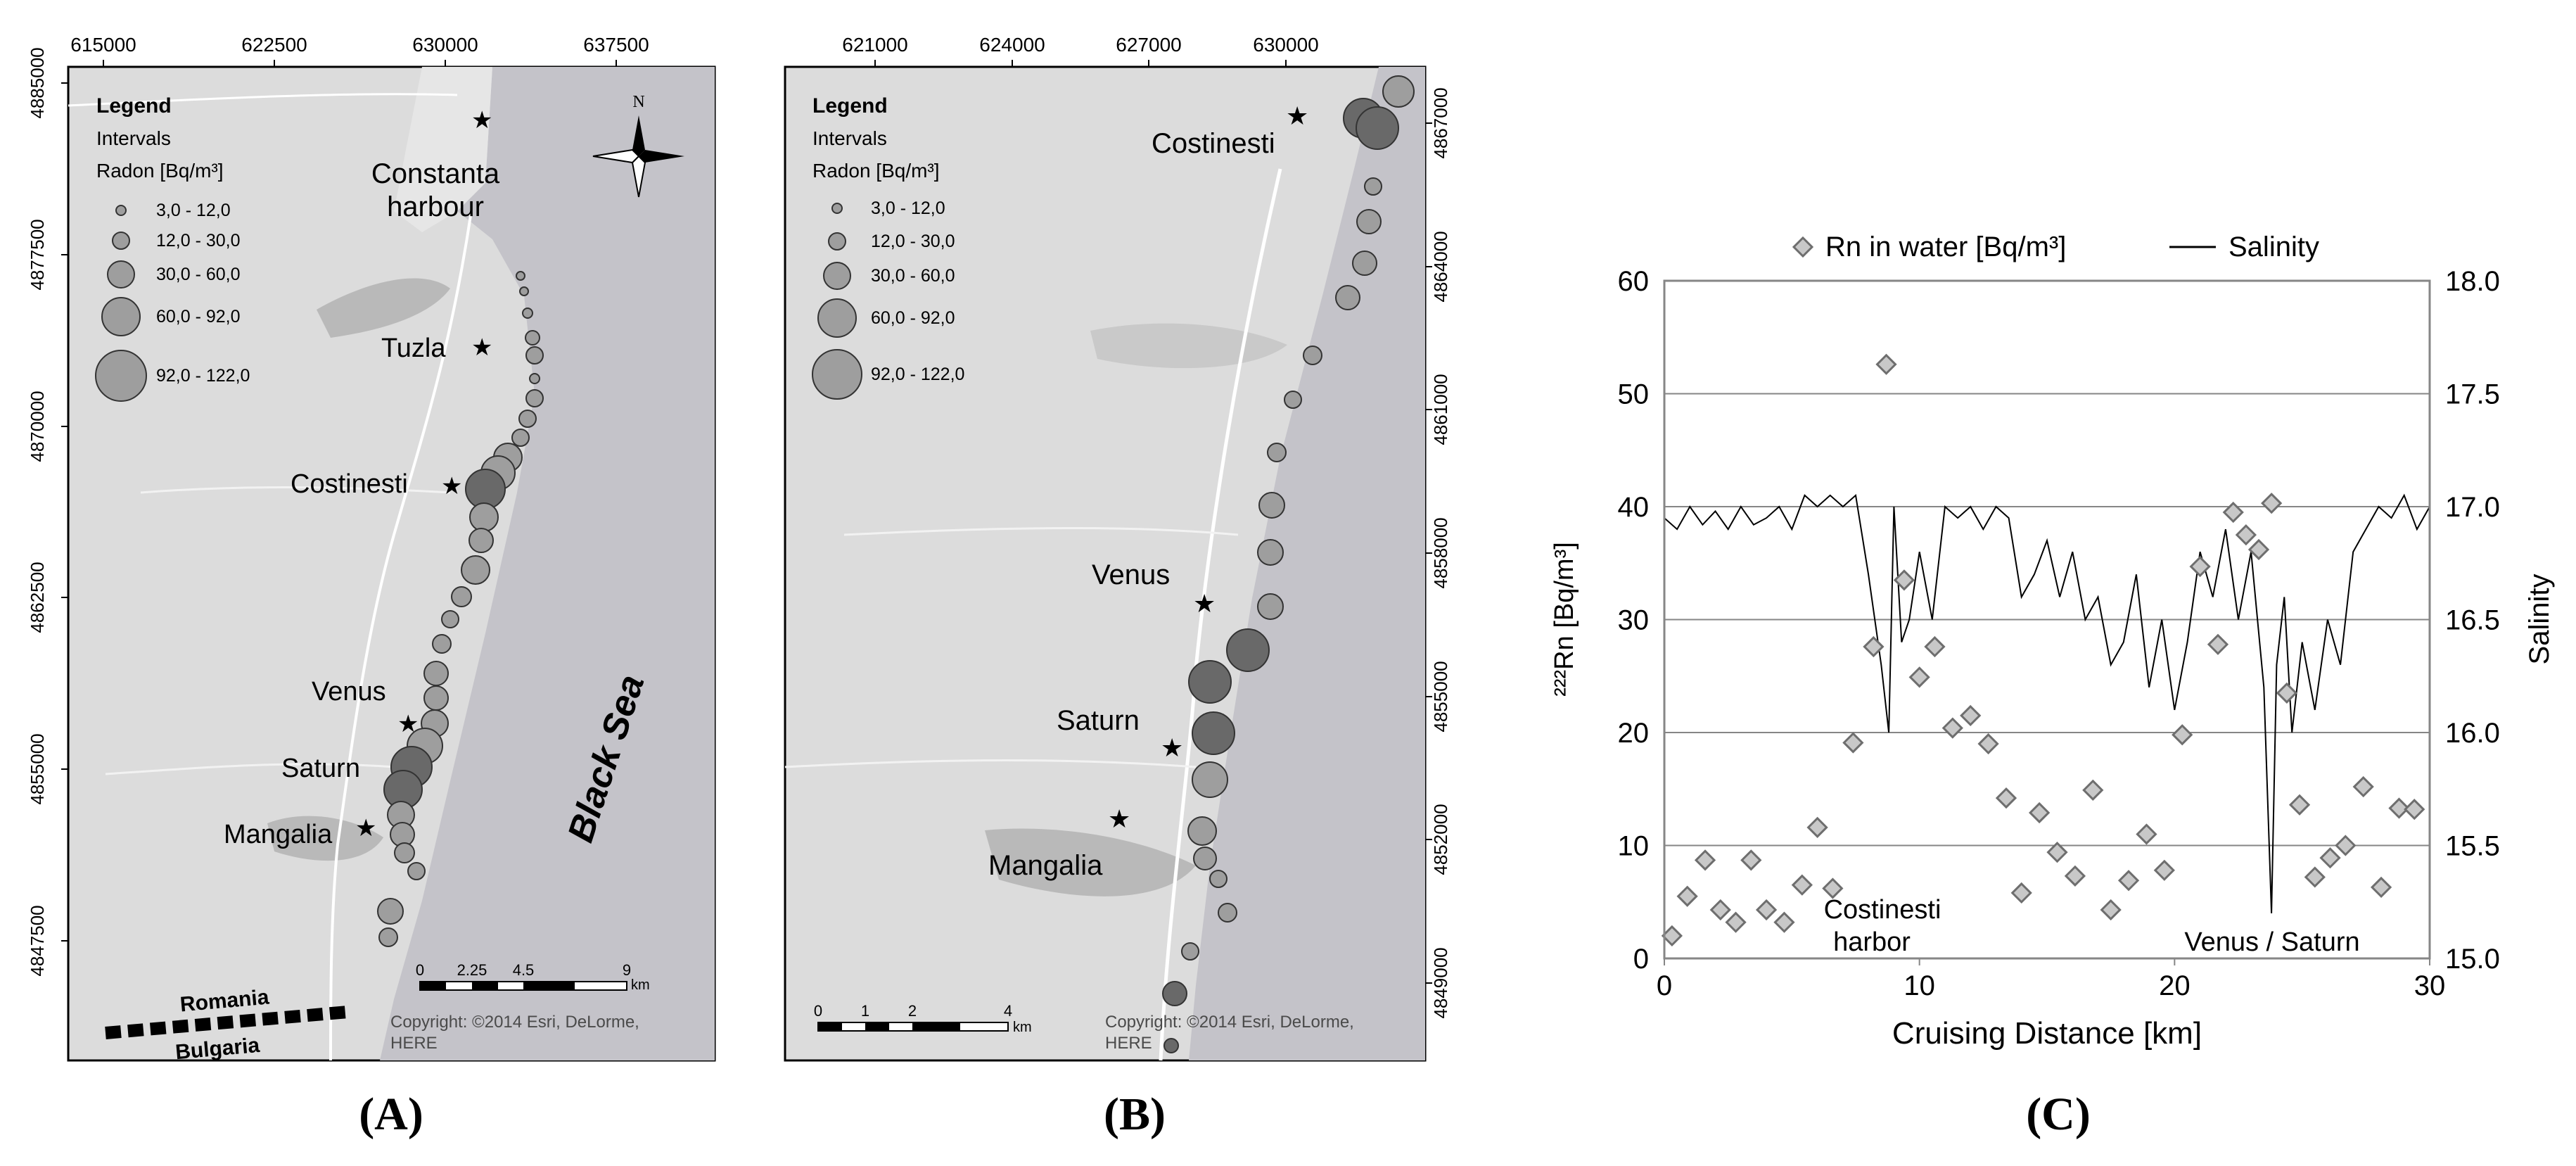  Describe the element at coordinates (37, 254) in the screenshot. I see `y-tick-label: 4877500` at that location.